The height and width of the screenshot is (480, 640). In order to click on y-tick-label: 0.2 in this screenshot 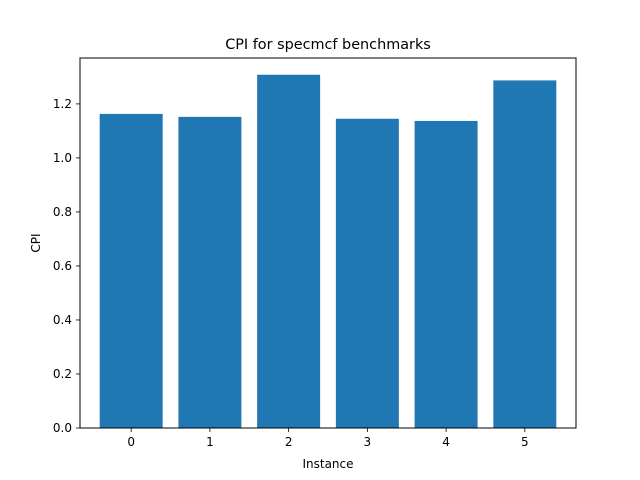, I will do `click(62, 374)`.